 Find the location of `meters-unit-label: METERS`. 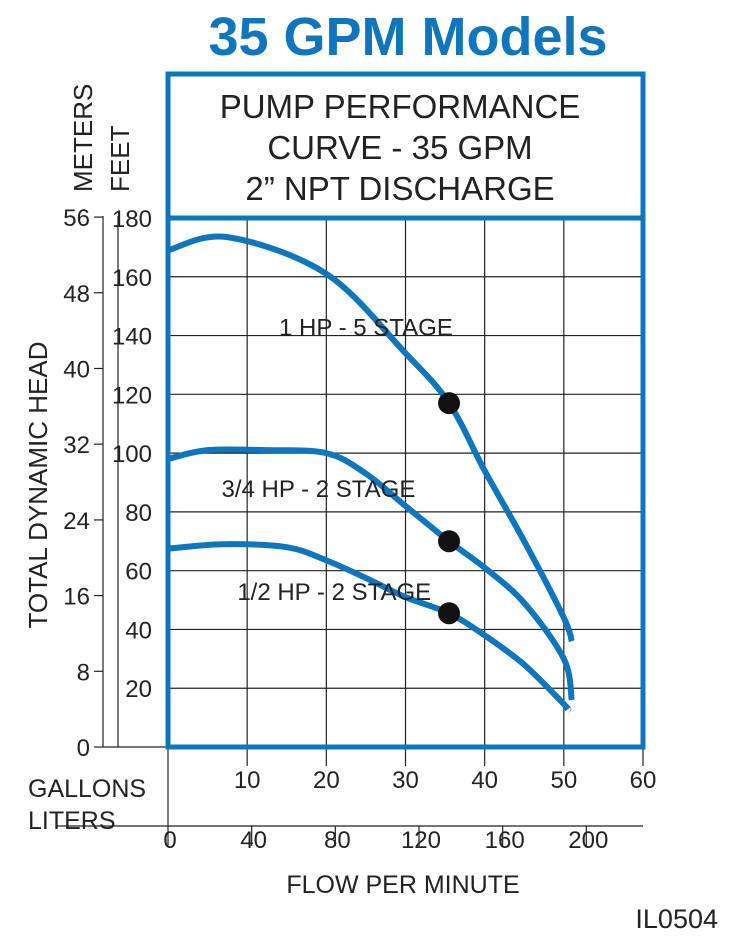

meters-unit-label: METERS is located at coordinates (83, 138).